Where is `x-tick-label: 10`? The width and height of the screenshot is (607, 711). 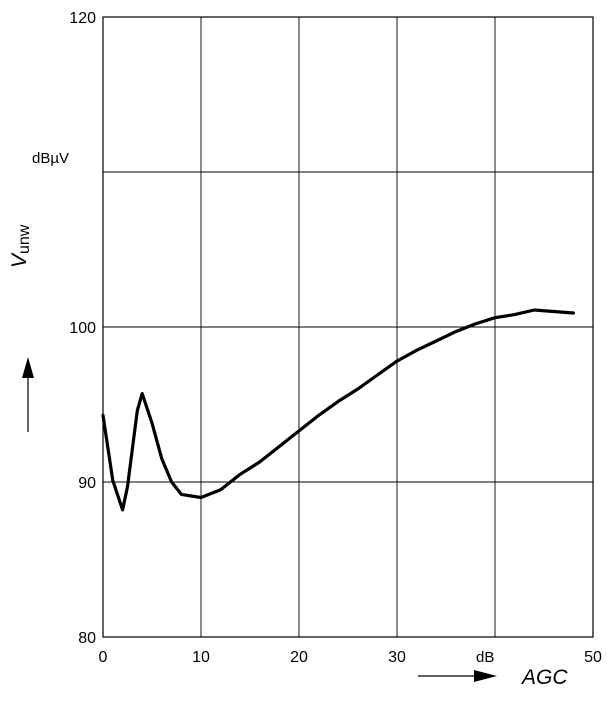
x-tick-label: 10 is located at coordinates (201, 657).